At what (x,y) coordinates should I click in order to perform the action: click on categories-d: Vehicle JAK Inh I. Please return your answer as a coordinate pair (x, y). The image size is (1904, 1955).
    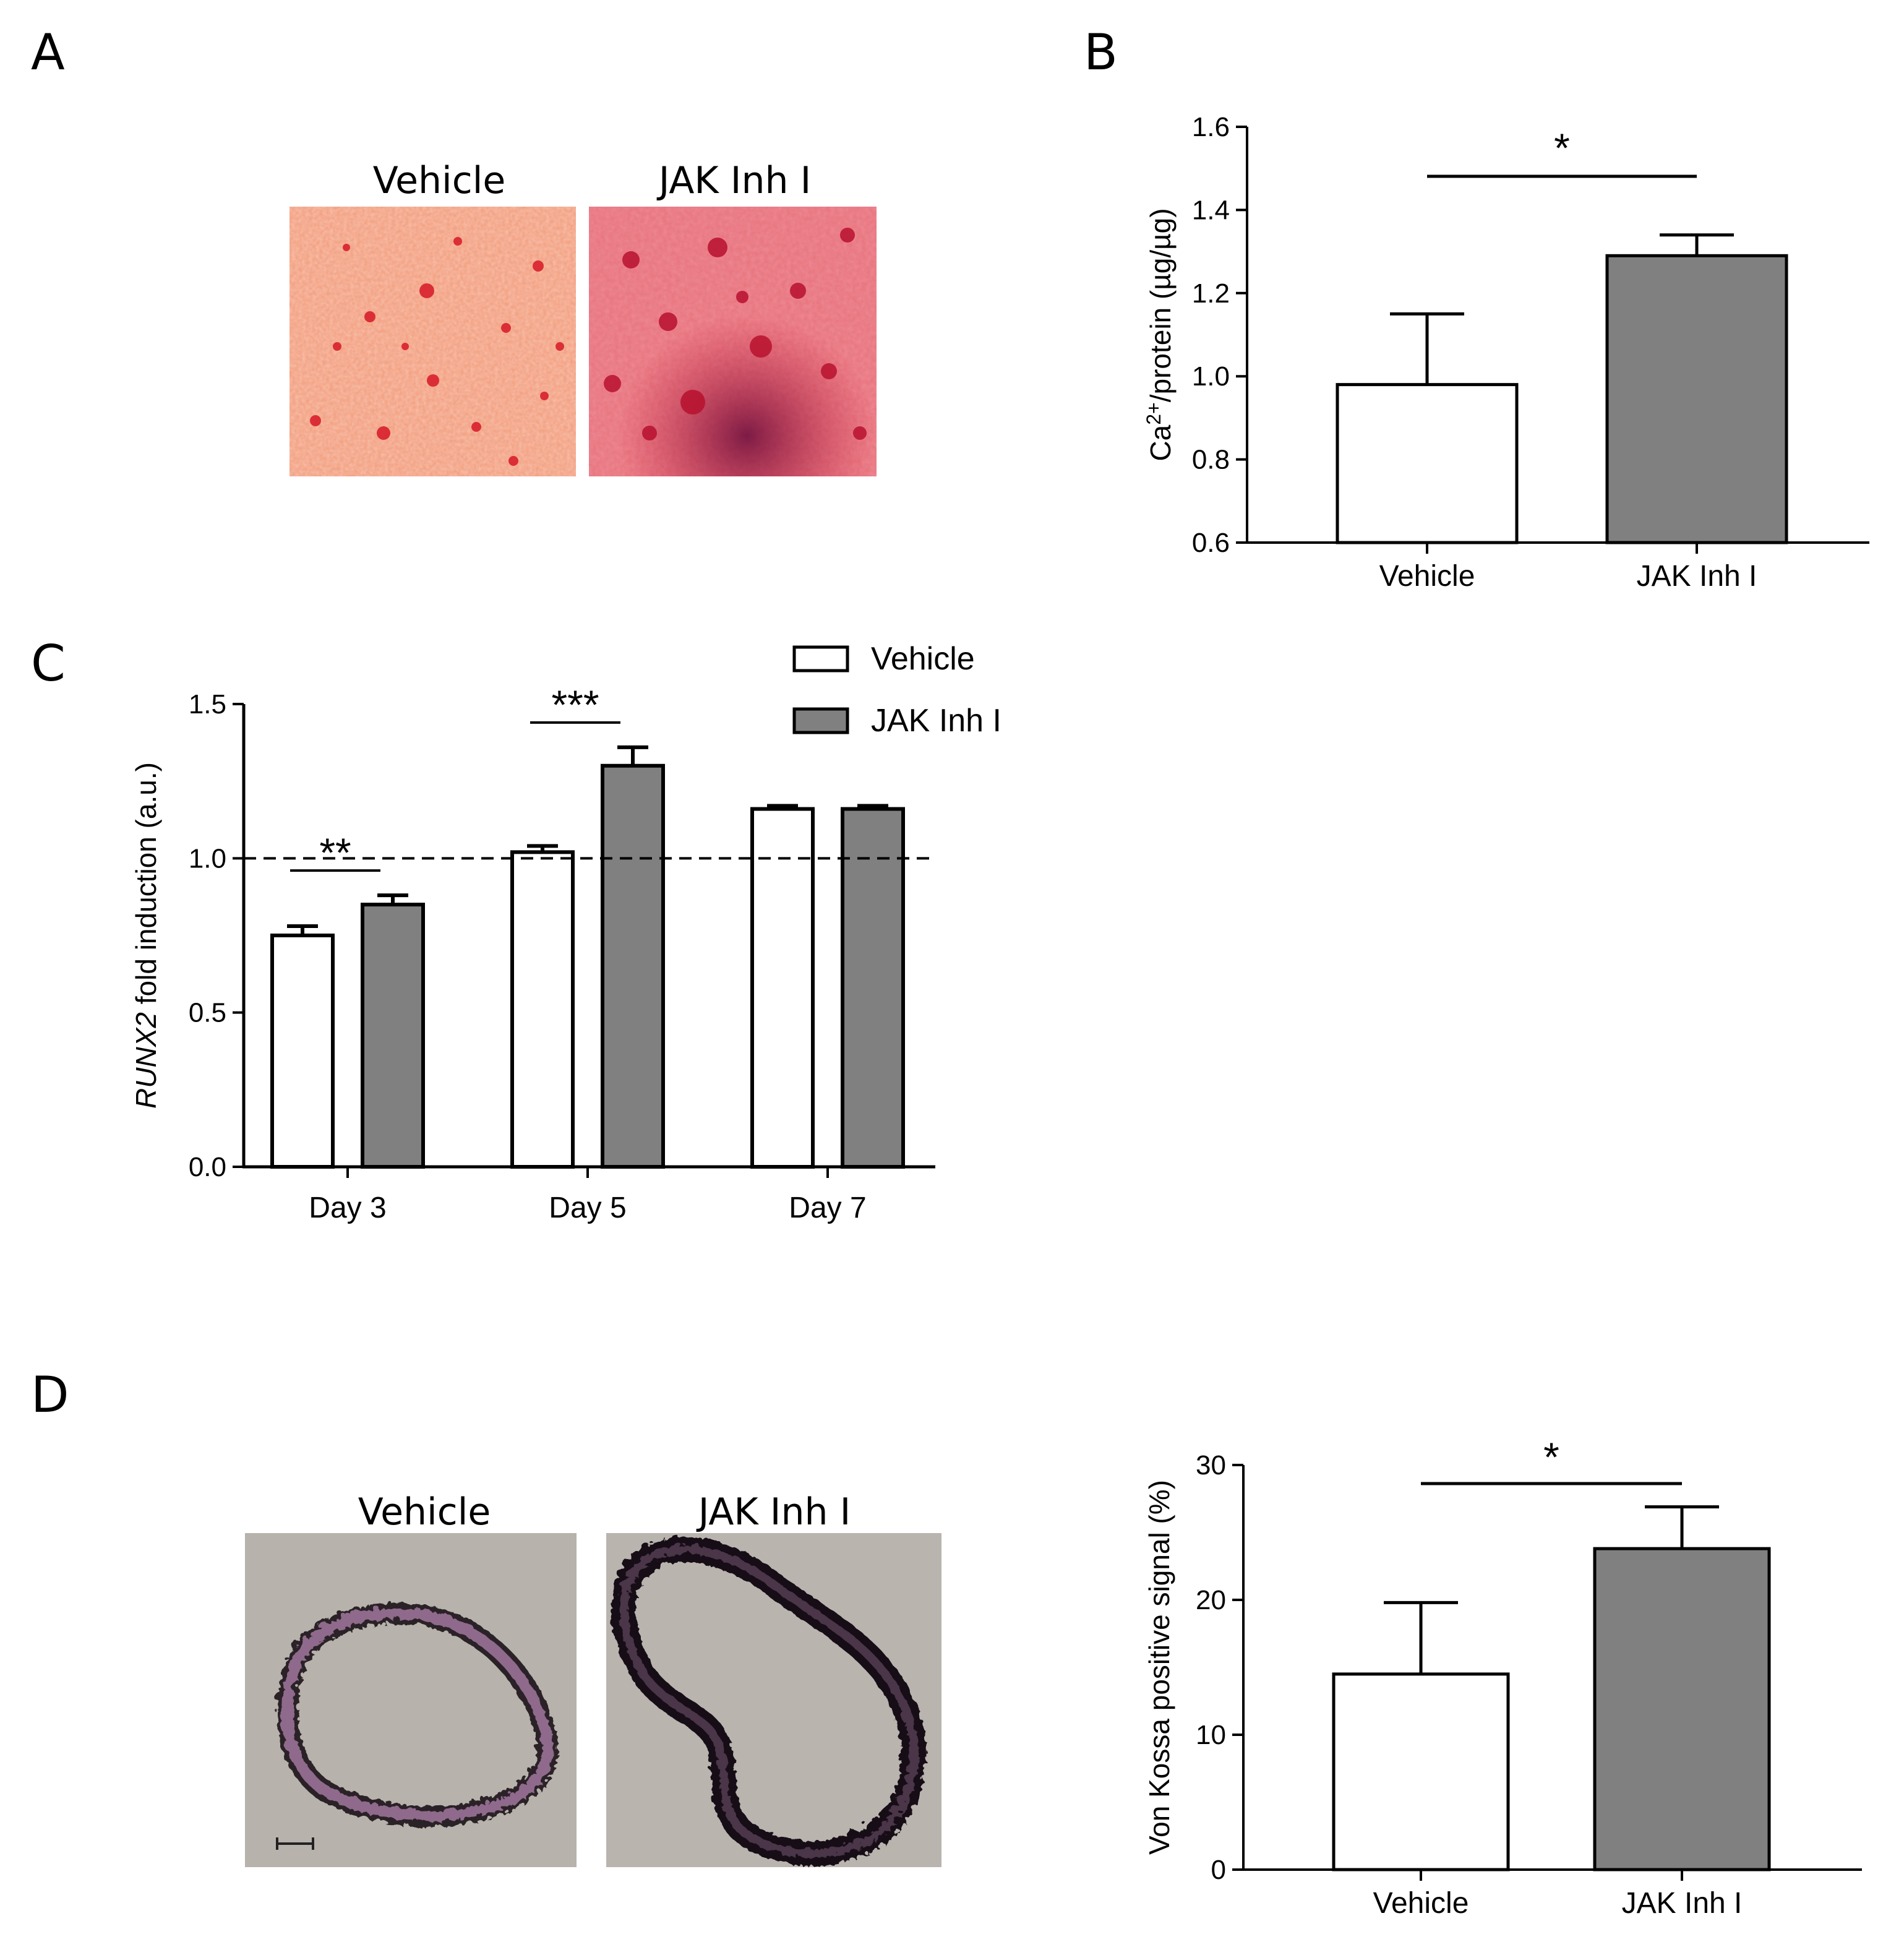
    Looking at the image, I should click on (1558, 1895).